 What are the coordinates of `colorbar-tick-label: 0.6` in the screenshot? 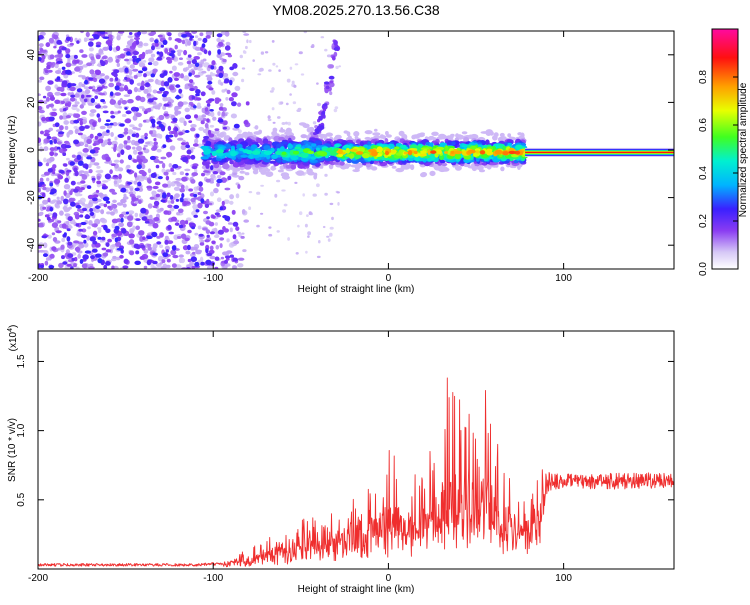 It's located at (703, 125).